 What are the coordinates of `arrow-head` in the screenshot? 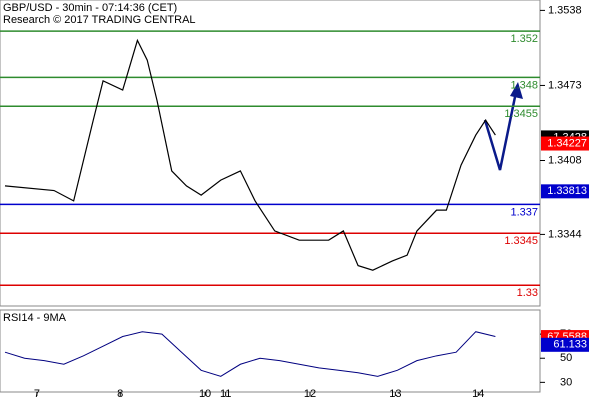 It's located at (516, 90).